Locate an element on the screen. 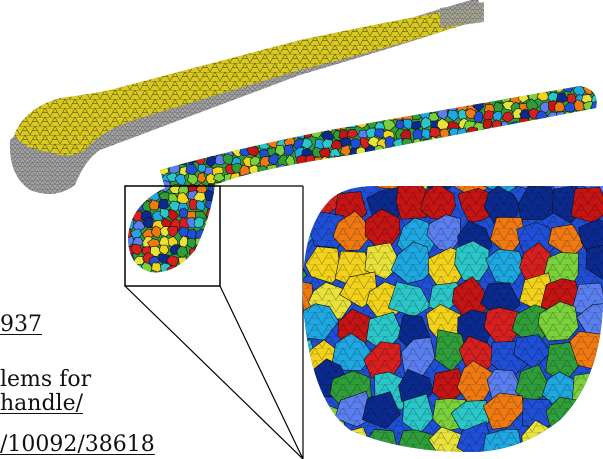 Image resolution: width=603 pixels, height=459 pixels. zoom-connector-diag is located at coordinates (214, 372).